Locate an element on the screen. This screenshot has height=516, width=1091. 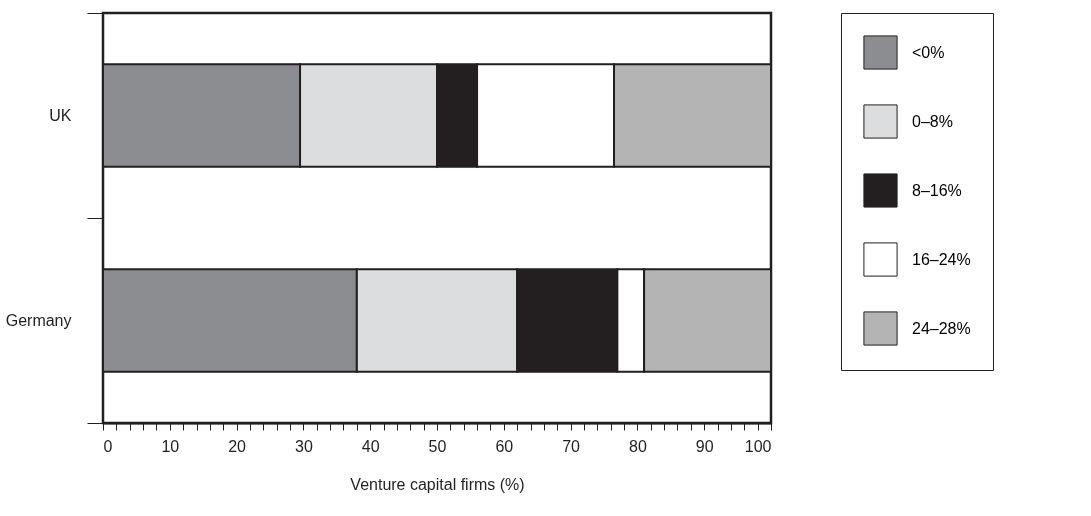
x-tick-label: 20 is located at coordinates (237, 446).